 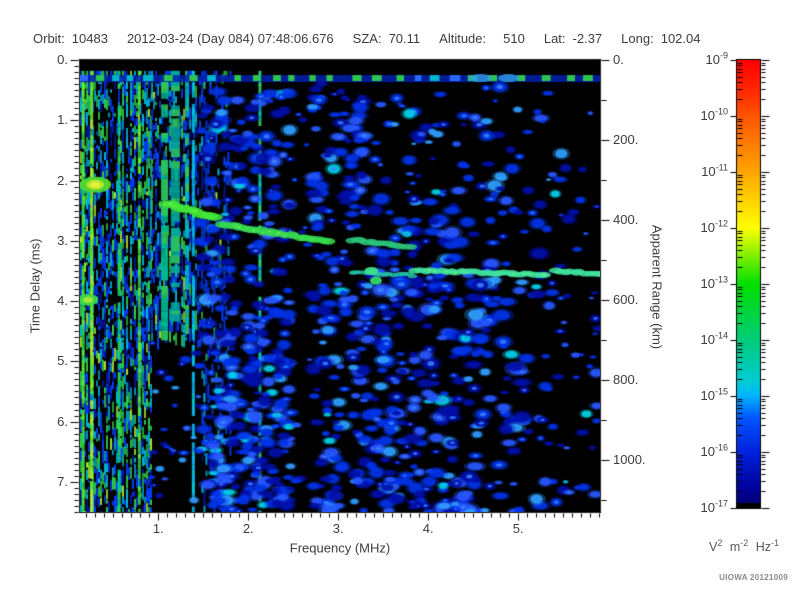 I want to click on units-v: V, so click(x=713, y=547).